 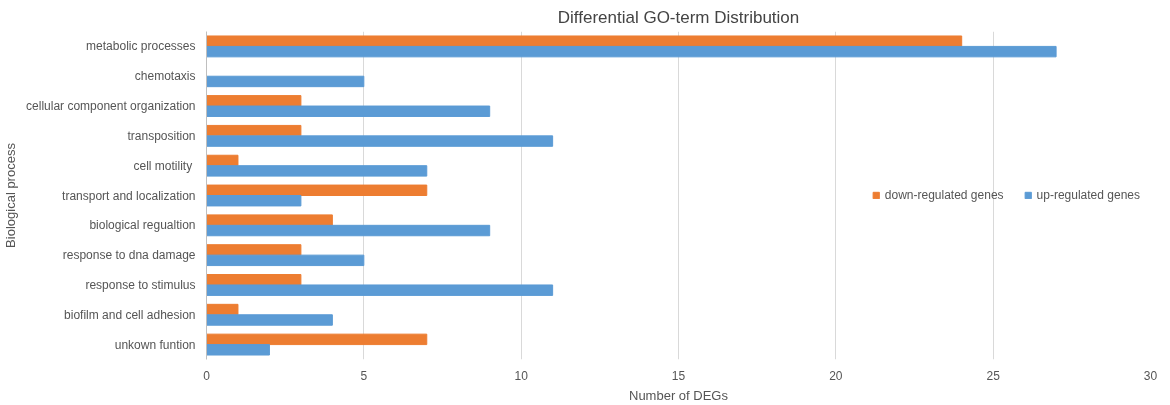 What do you see at coordinates (141, 46) in the screenshot?
I see `y-tick-label: metabolic processes` at bounding box center [141, 46].